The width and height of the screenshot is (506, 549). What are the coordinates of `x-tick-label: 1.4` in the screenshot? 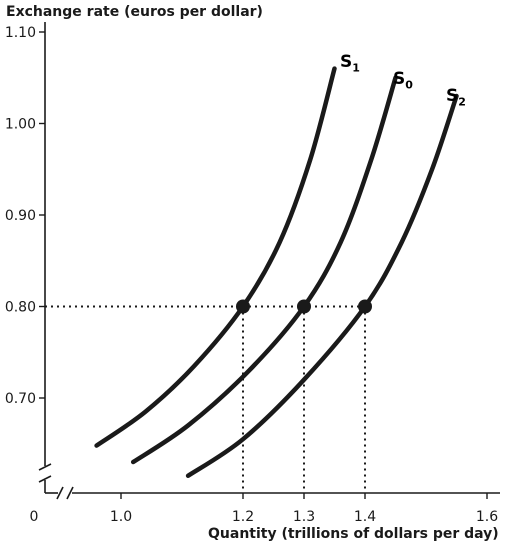 It's located at (365, 517).